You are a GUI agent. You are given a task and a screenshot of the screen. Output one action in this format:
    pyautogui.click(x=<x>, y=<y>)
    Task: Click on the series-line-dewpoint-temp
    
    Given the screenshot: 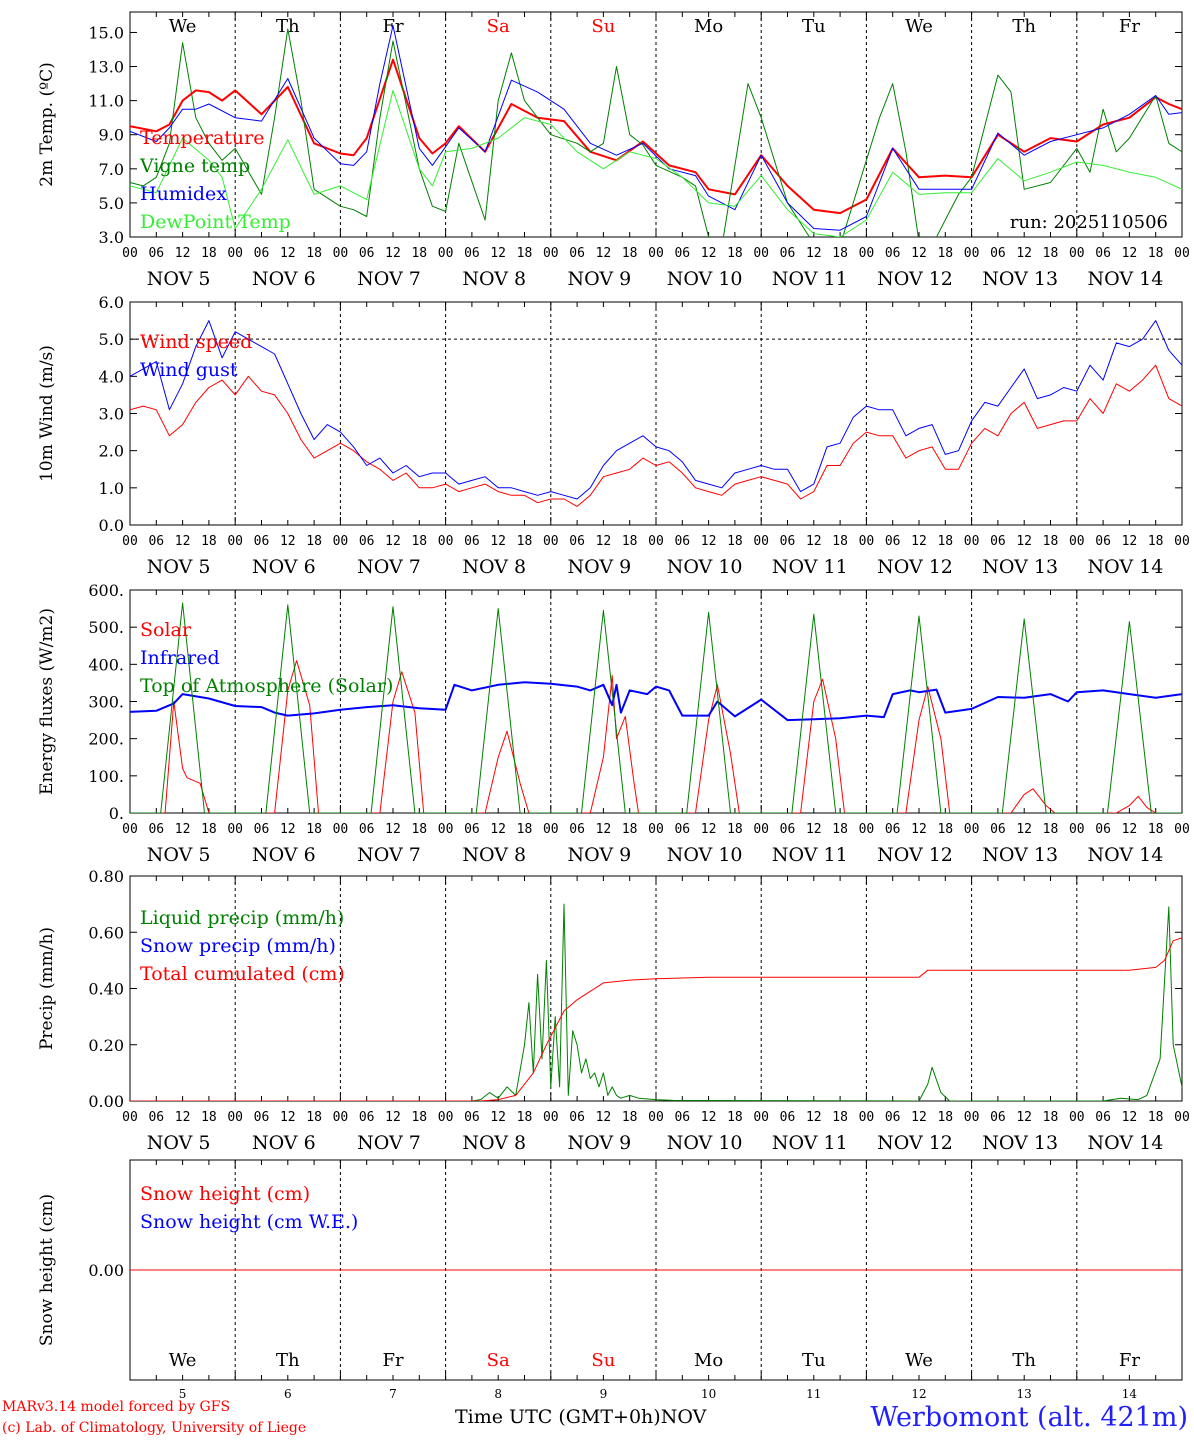 What is the action you would take?
    pyautogui.click(x=656, y=163)
    